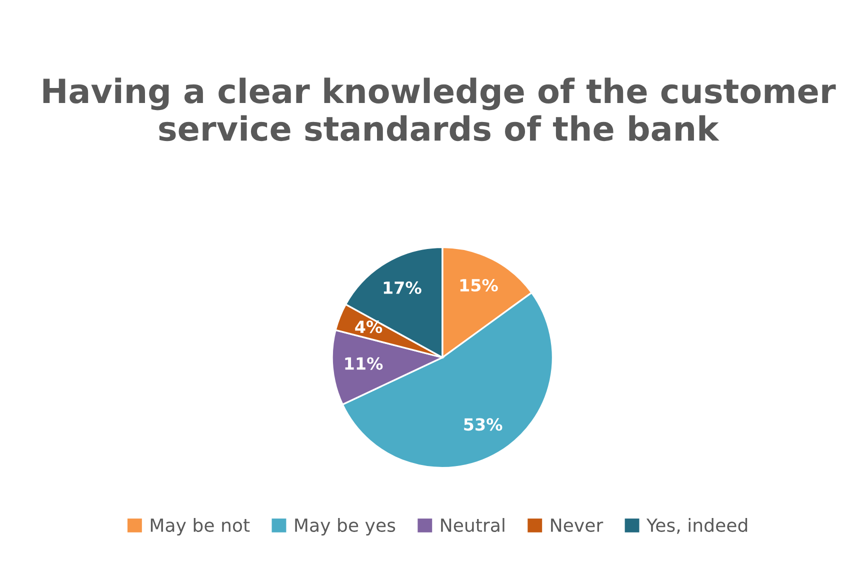 The height and width of the screenshot is (563, 859). I want to click on data-label: 11%, so click(364, 363).